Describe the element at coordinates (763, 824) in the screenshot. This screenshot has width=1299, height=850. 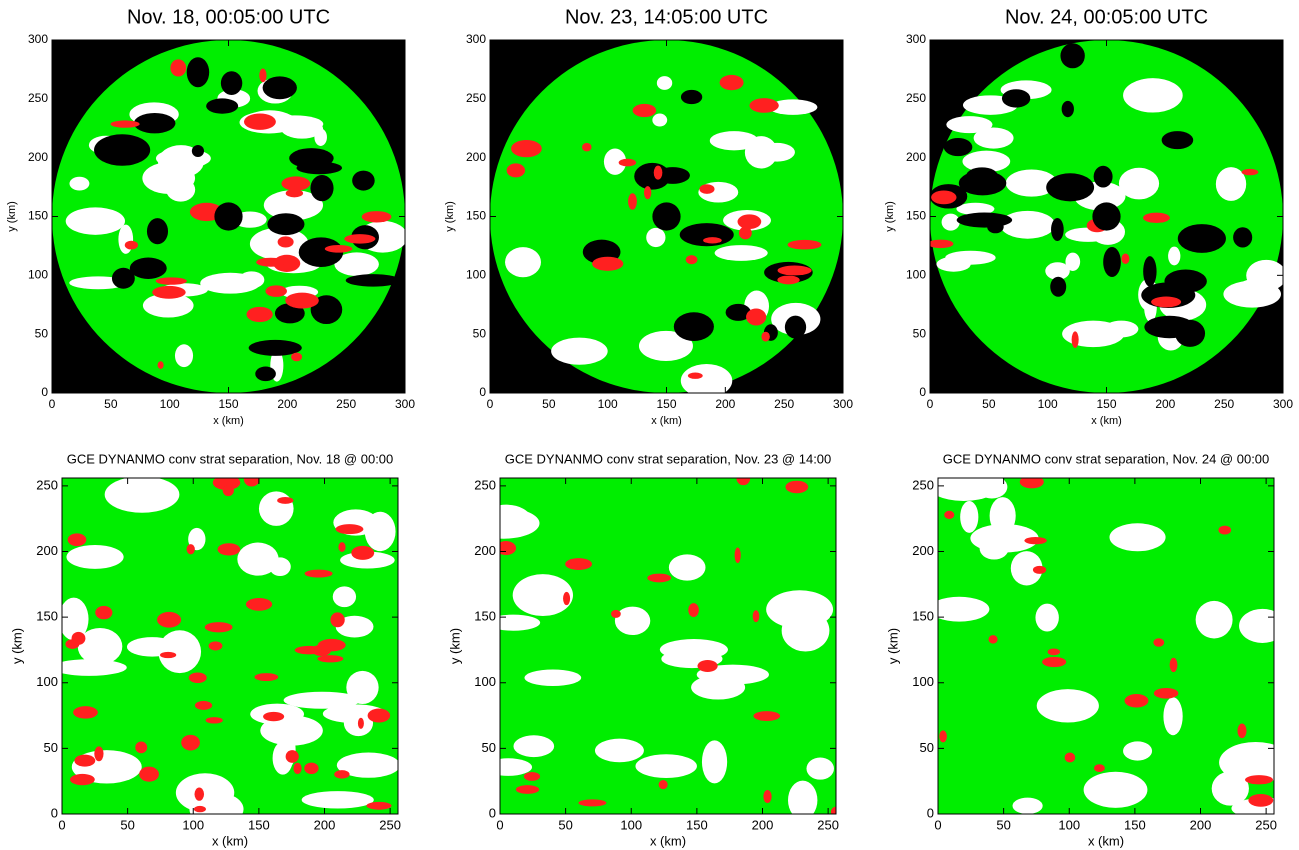
I see `x-tick-label: 200` at that location.